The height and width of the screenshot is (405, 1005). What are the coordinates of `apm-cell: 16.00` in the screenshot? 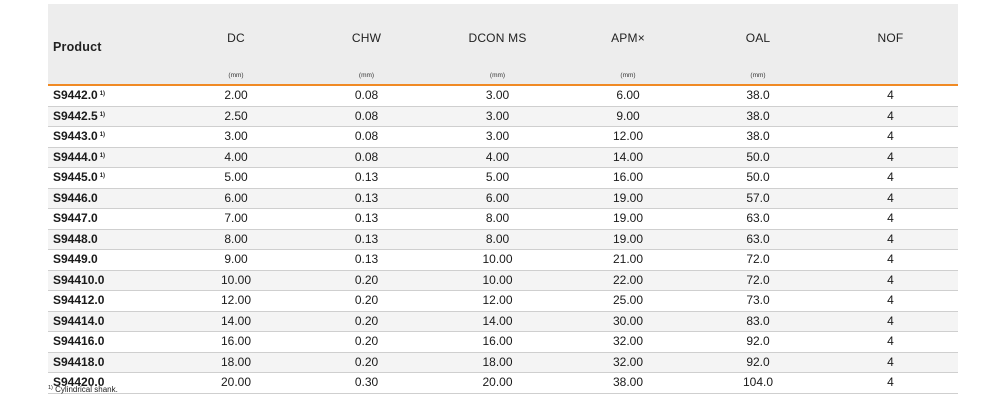 It's located at (628, 178).